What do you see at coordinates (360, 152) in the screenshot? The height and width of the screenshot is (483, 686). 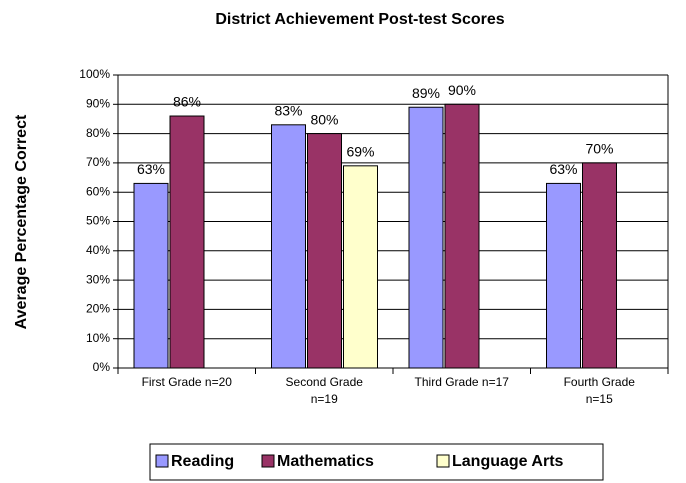 I see `data-label: 69%` at bounding box center [360, 152].